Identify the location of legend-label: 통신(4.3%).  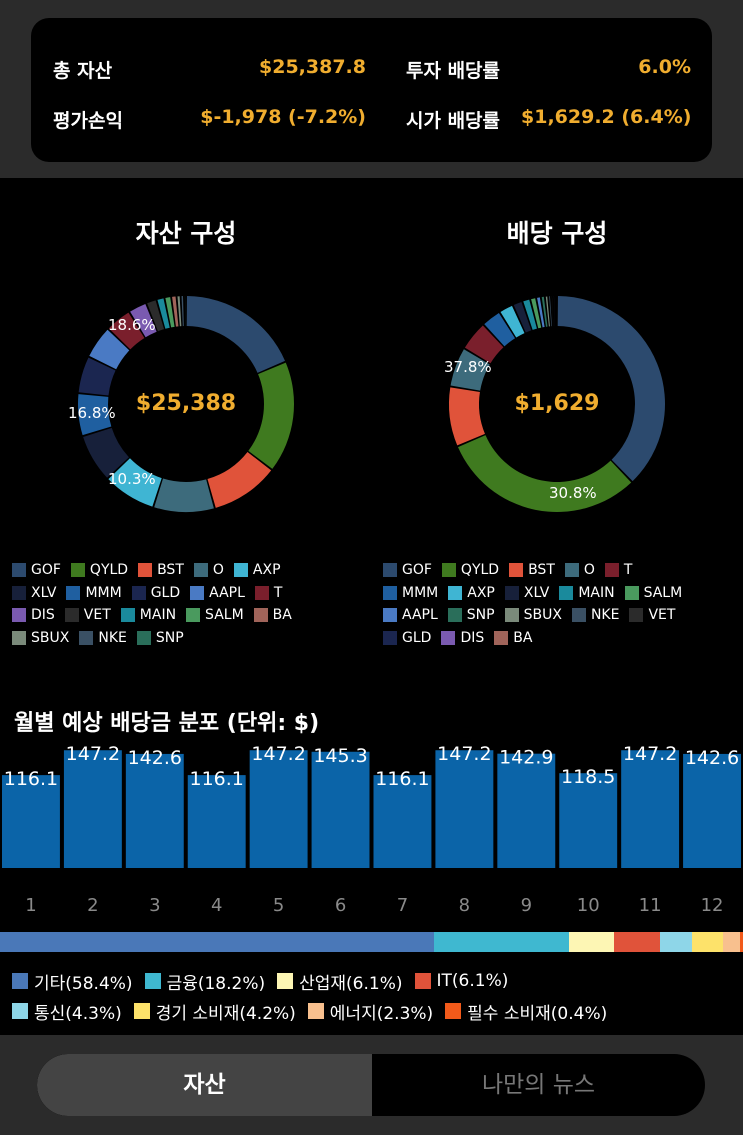
(78, 1013).